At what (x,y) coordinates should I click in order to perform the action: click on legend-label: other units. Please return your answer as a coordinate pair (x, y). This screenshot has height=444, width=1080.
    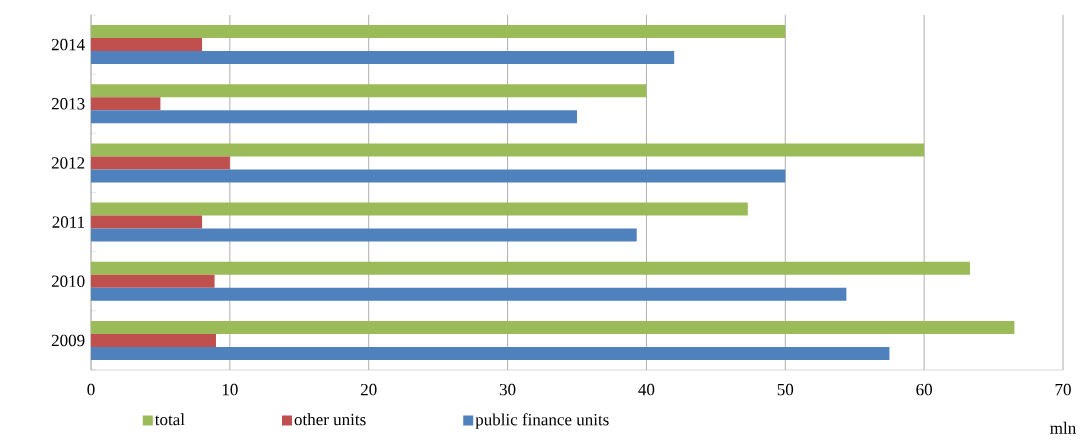
    Looking at the image, I should click on (330, 419).